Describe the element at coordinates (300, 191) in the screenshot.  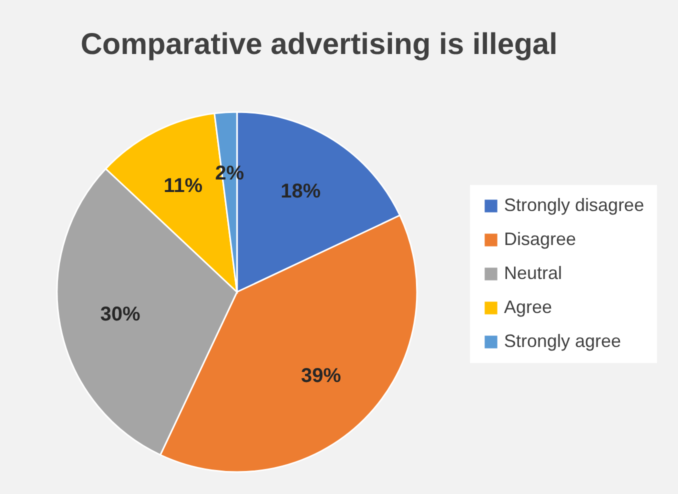
I see `data-label: 18%` at that location.